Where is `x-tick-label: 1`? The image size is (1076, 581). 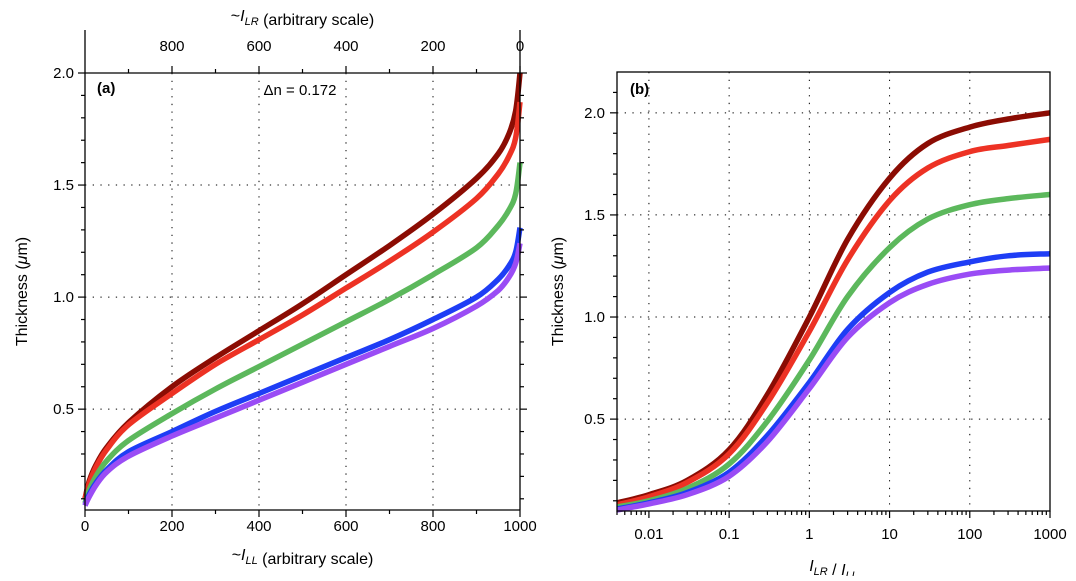
x-tick-label: 1 is located at coordinates (809, 534).